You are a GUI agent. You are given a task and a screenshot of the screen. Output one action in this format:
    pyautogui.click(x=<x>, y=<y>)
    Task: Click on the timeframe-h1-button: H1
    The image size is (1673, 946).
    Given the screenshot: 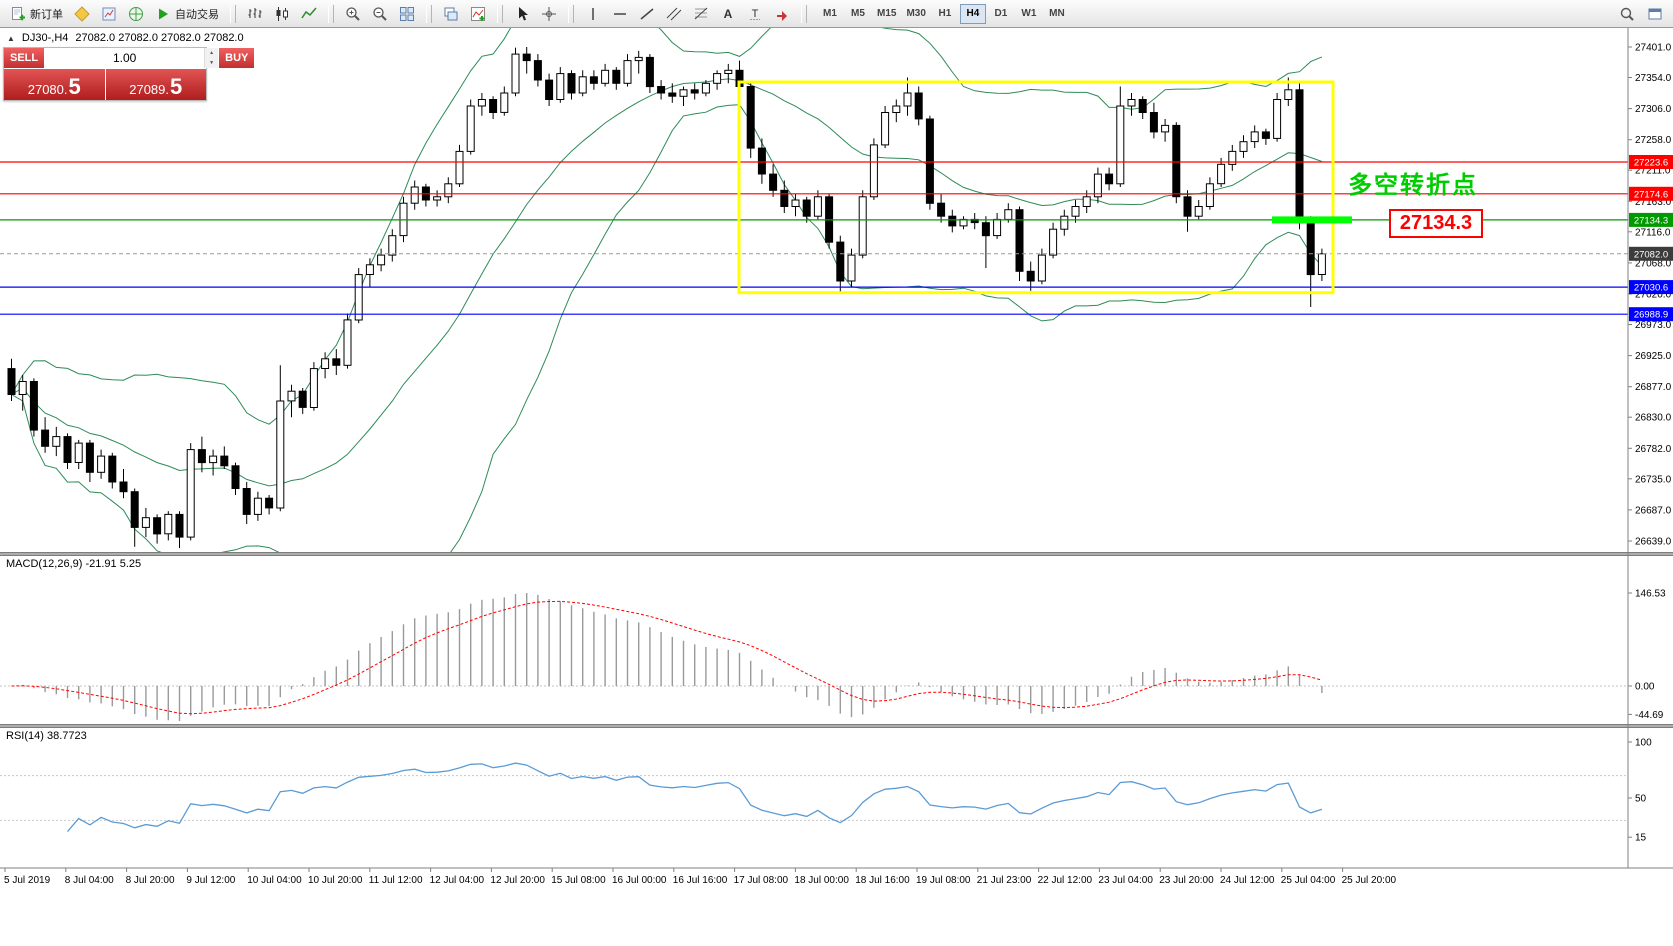 What is the action you would take?
    pyautogui.click(x=945, y=14)
    